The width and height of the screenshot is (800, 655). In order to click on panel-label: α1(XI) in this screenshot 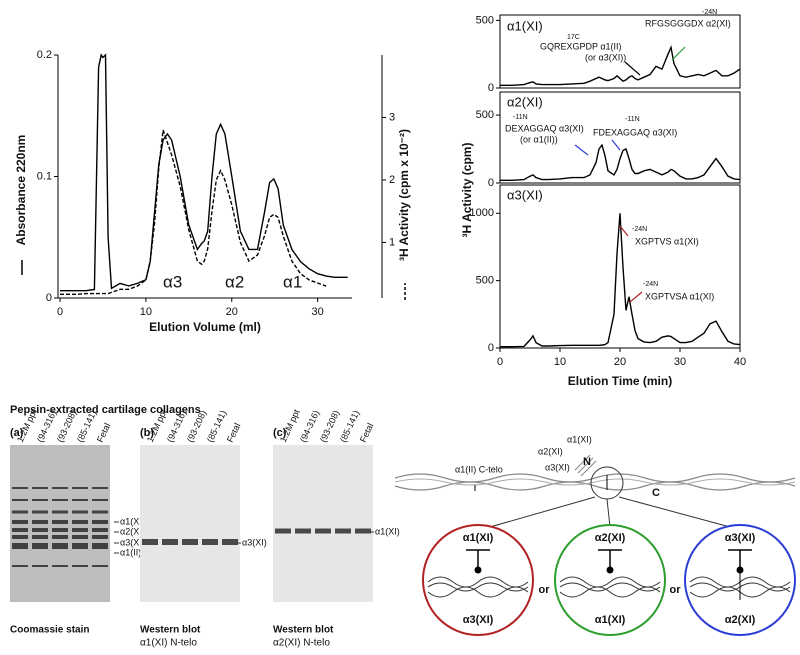, I will do `click(525, 25)`.